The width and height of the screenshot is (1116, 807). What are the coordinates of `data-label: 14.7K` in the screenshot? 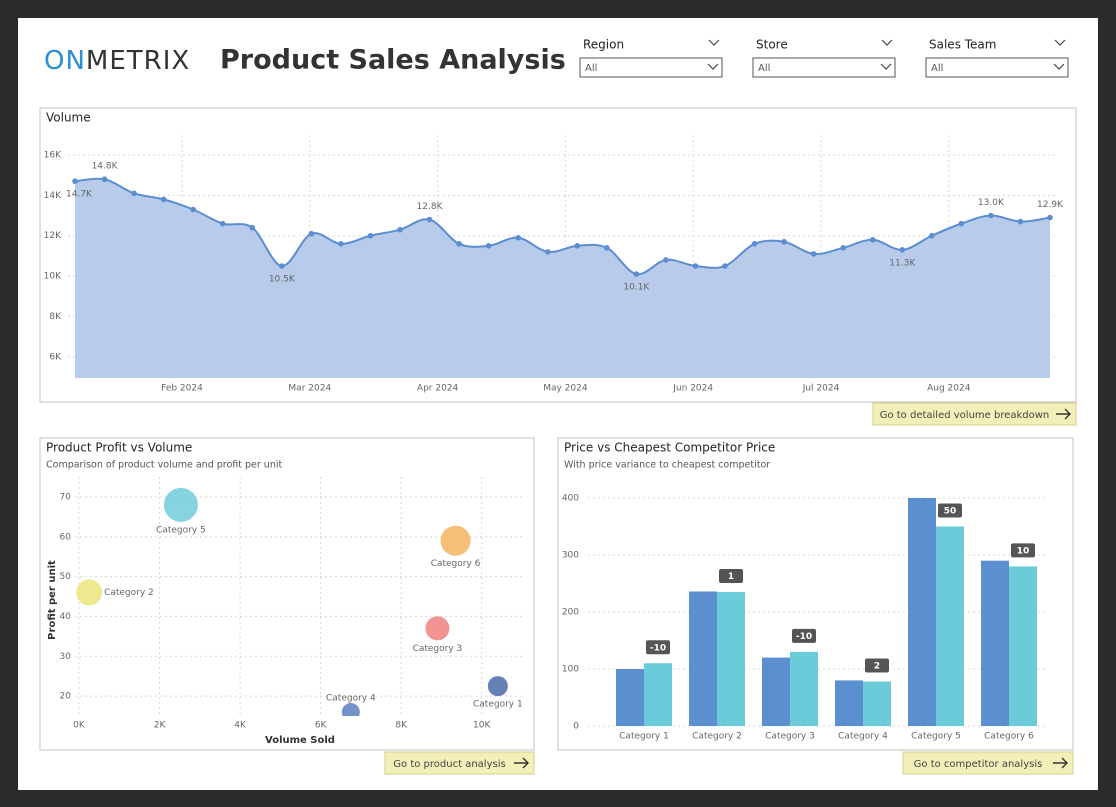 It's located at (79, 195).